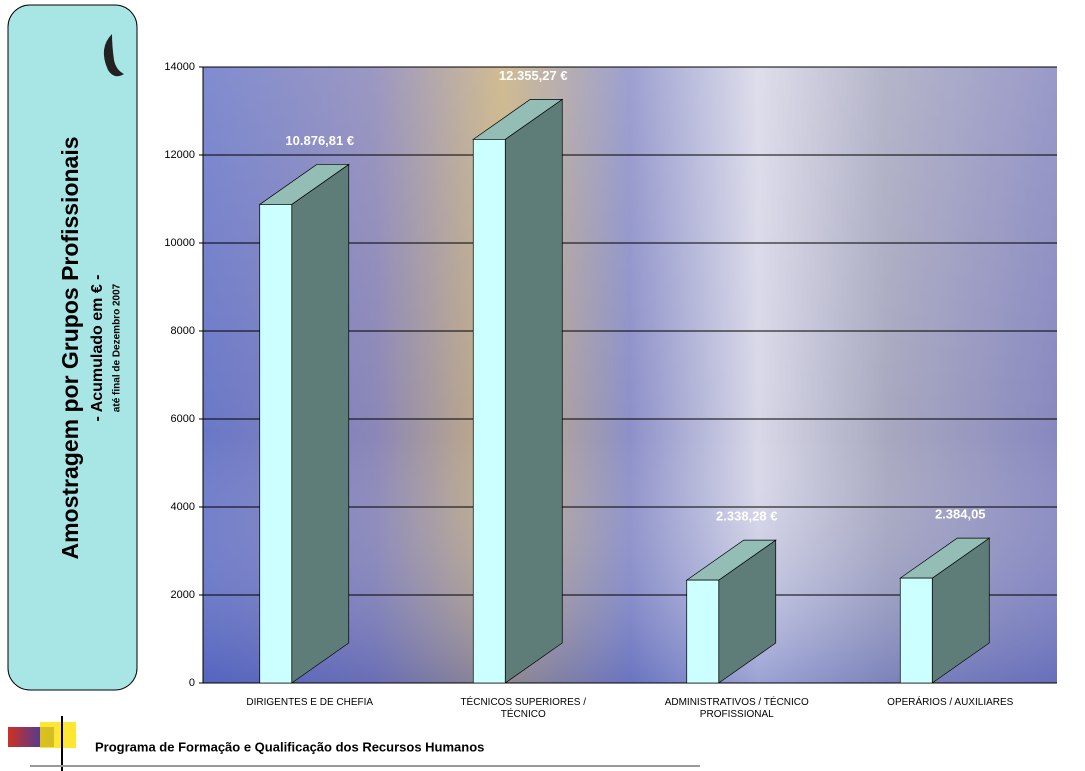 The image size is (1085, 771). What do you see at coordinates (183, 331) in the screenshot?
I see `y-tick-label: 8000` at bounding box center [183, 331].